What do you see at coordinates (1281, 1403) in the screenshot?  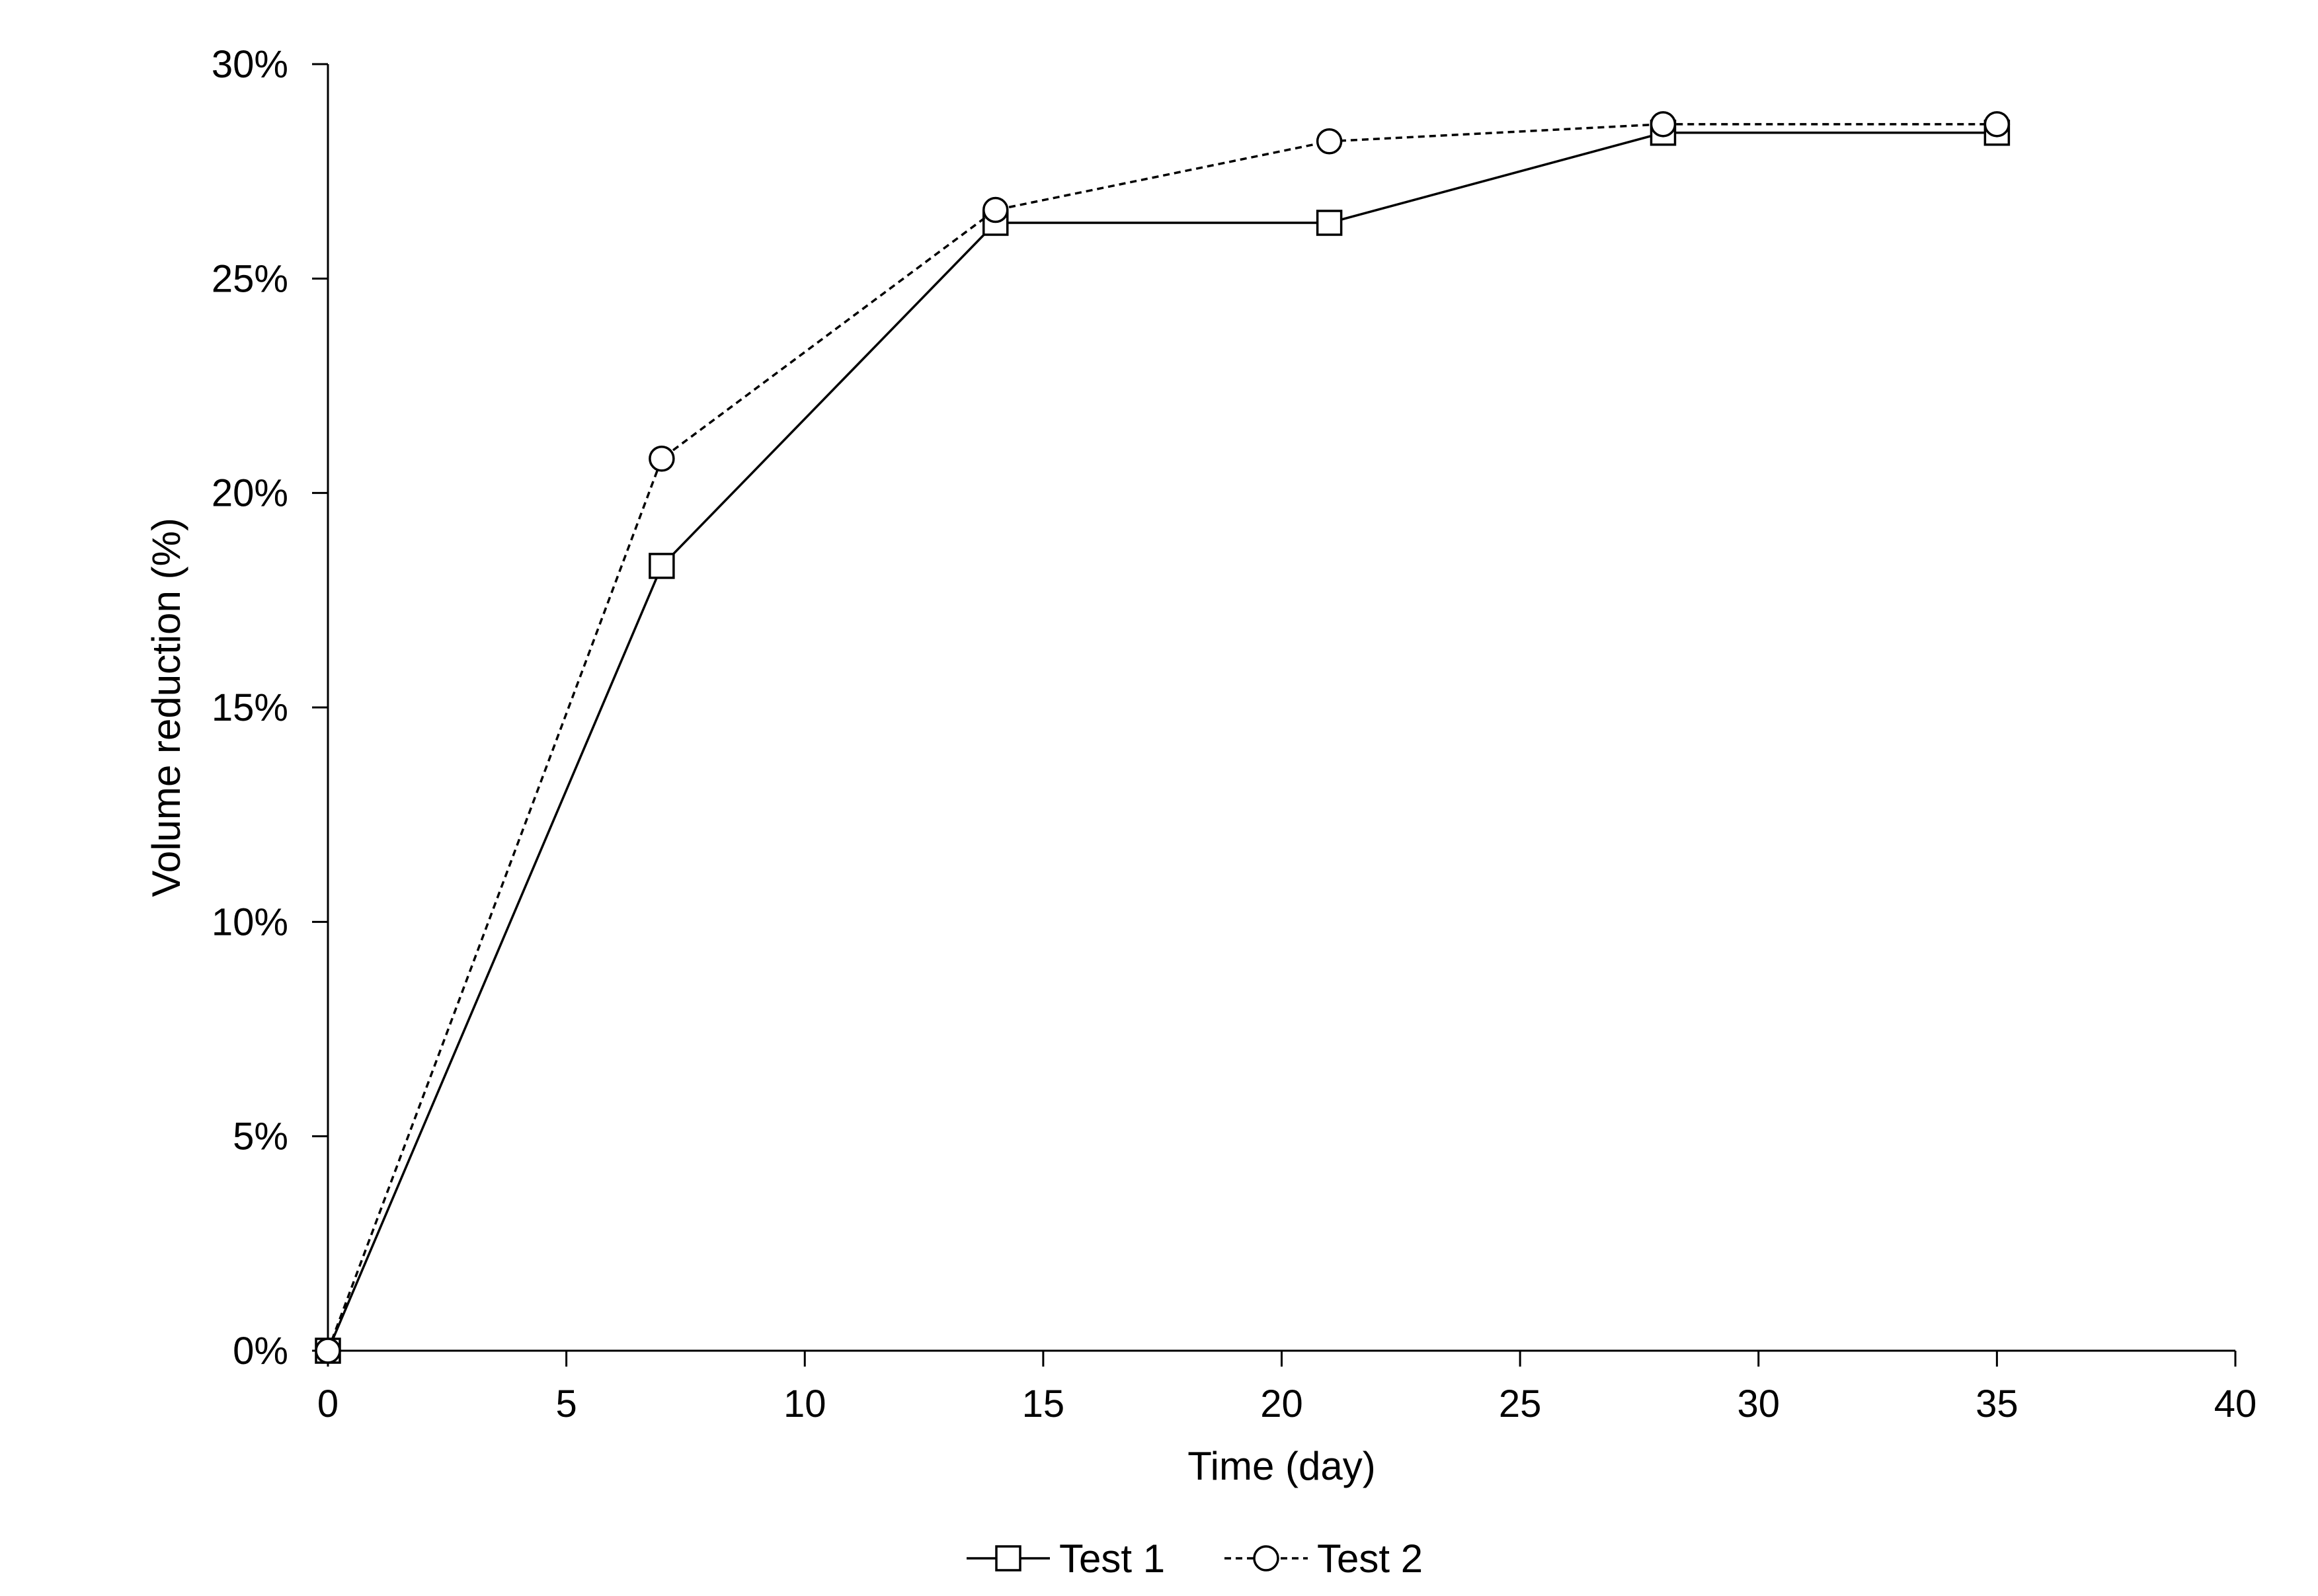 I see `x-tick-label: 20` at bounding box center [1281, 1403].